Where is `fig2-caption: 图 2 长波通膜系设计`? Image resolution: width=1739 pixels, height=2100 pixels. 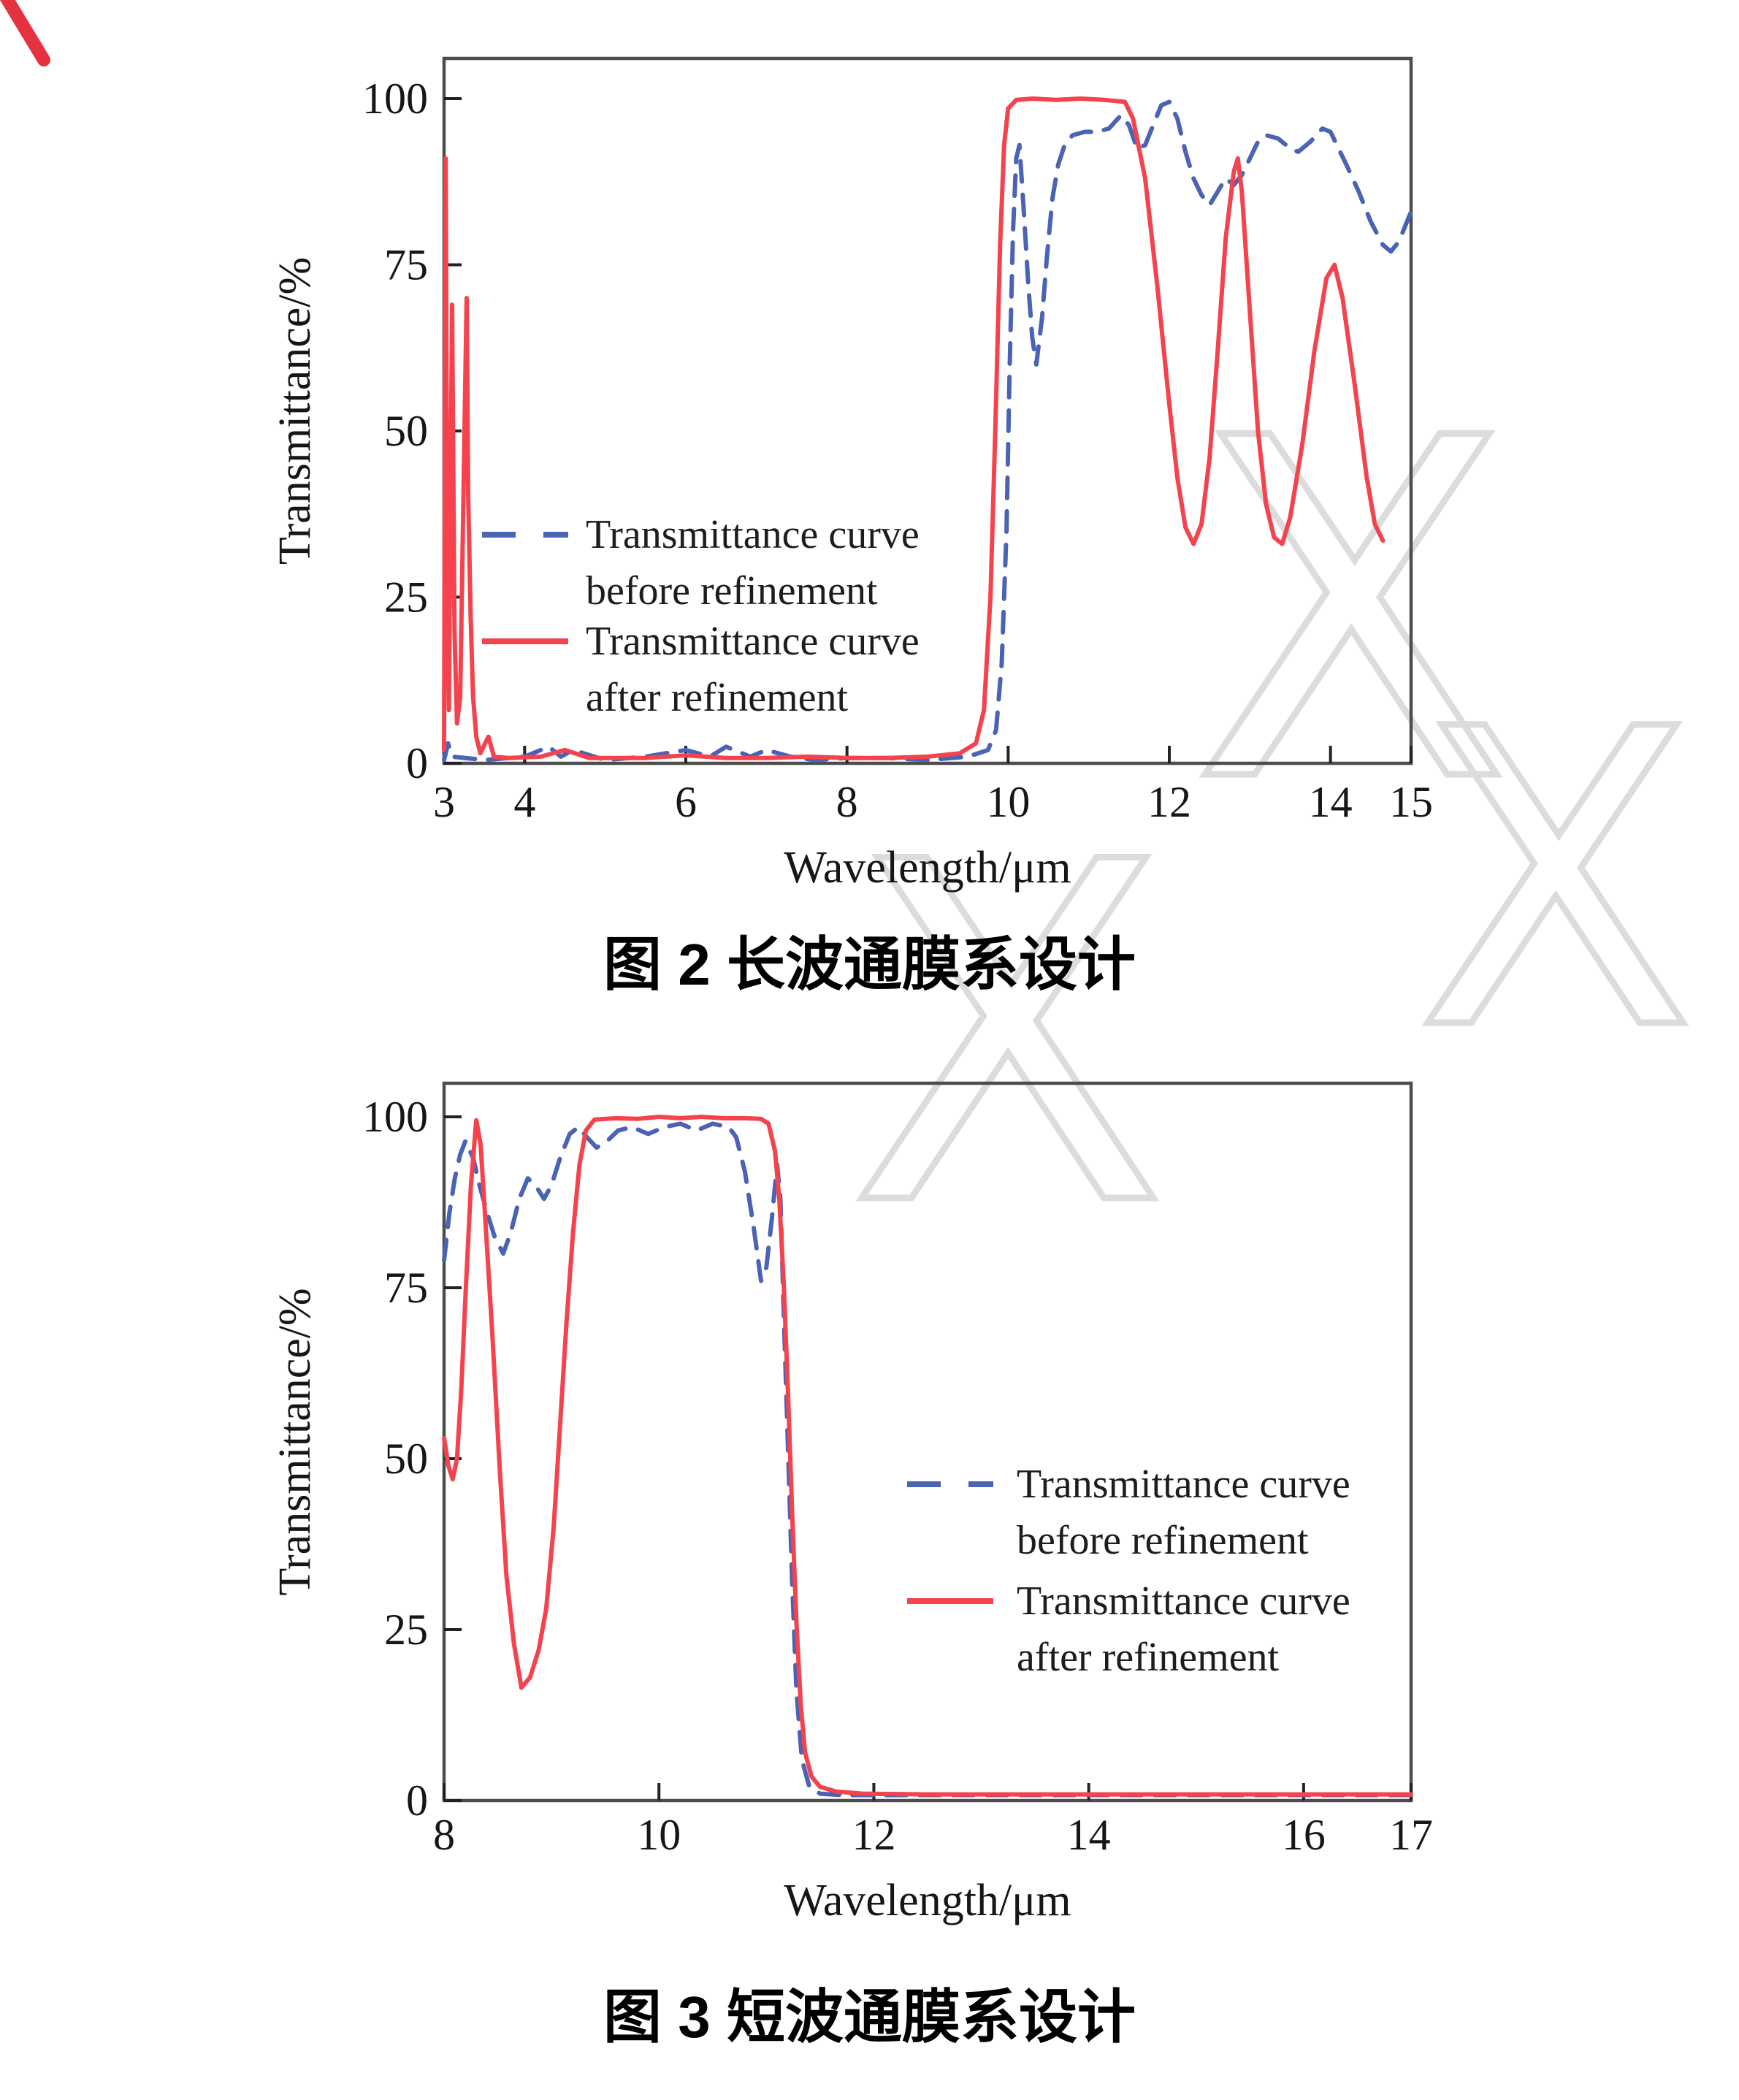
fig2-caption: 图 2 长波通膜系设计 is located at coordinates (869, 965).